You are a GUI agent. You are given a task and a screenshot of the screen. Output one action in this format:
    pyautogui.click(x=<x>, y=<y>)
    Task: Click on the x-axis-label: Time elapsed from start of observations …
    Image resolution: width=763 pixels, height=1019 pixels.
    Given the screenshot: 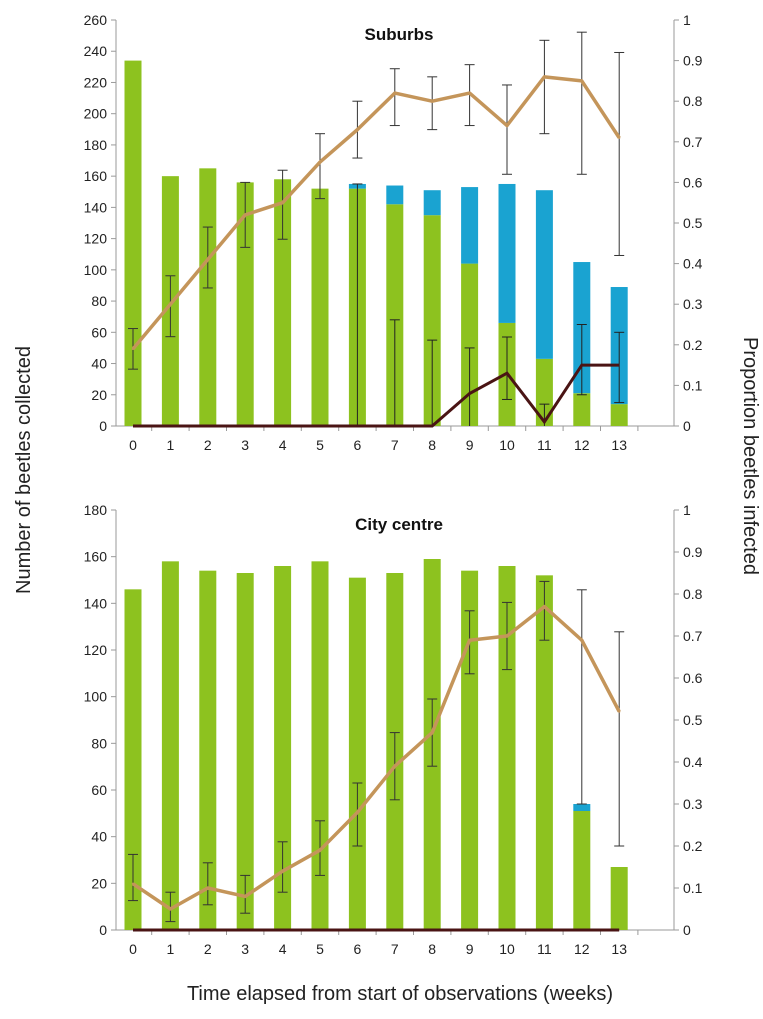 What is the action you would take?
    pyautogui.click(x=400, y=994)
    